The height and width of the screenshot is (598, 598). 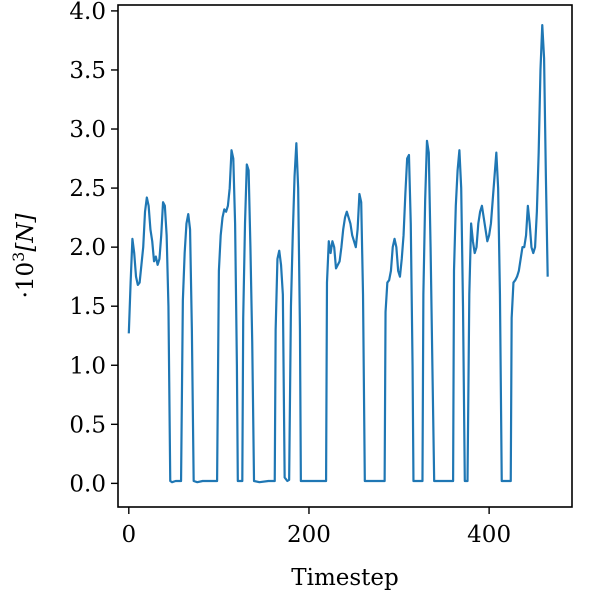 I want to click on y-axis-label-unit: [N], so click(x=26, y=233).